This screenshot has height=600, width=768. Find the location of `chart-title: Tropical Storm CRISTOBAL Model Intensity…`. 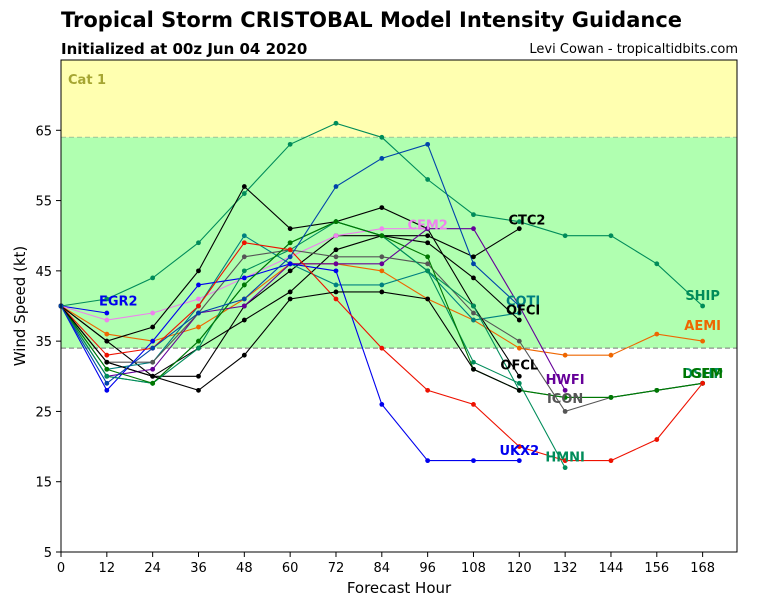

chart-title: Tropical Storm CRISTOBAL Model Intensity… is located at coordinates (372, 20).